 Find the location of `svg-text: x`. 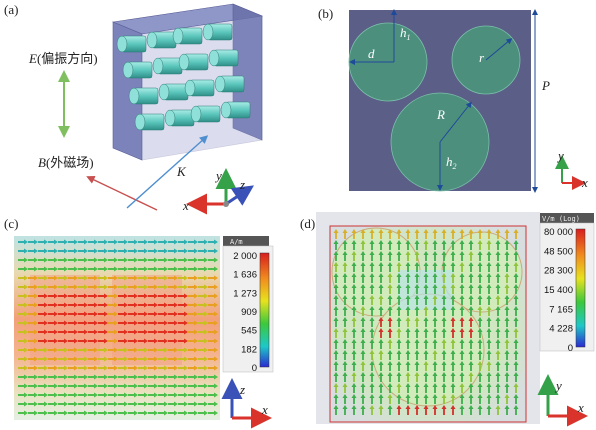

svg-text: x is located at coordinates (584, 182).